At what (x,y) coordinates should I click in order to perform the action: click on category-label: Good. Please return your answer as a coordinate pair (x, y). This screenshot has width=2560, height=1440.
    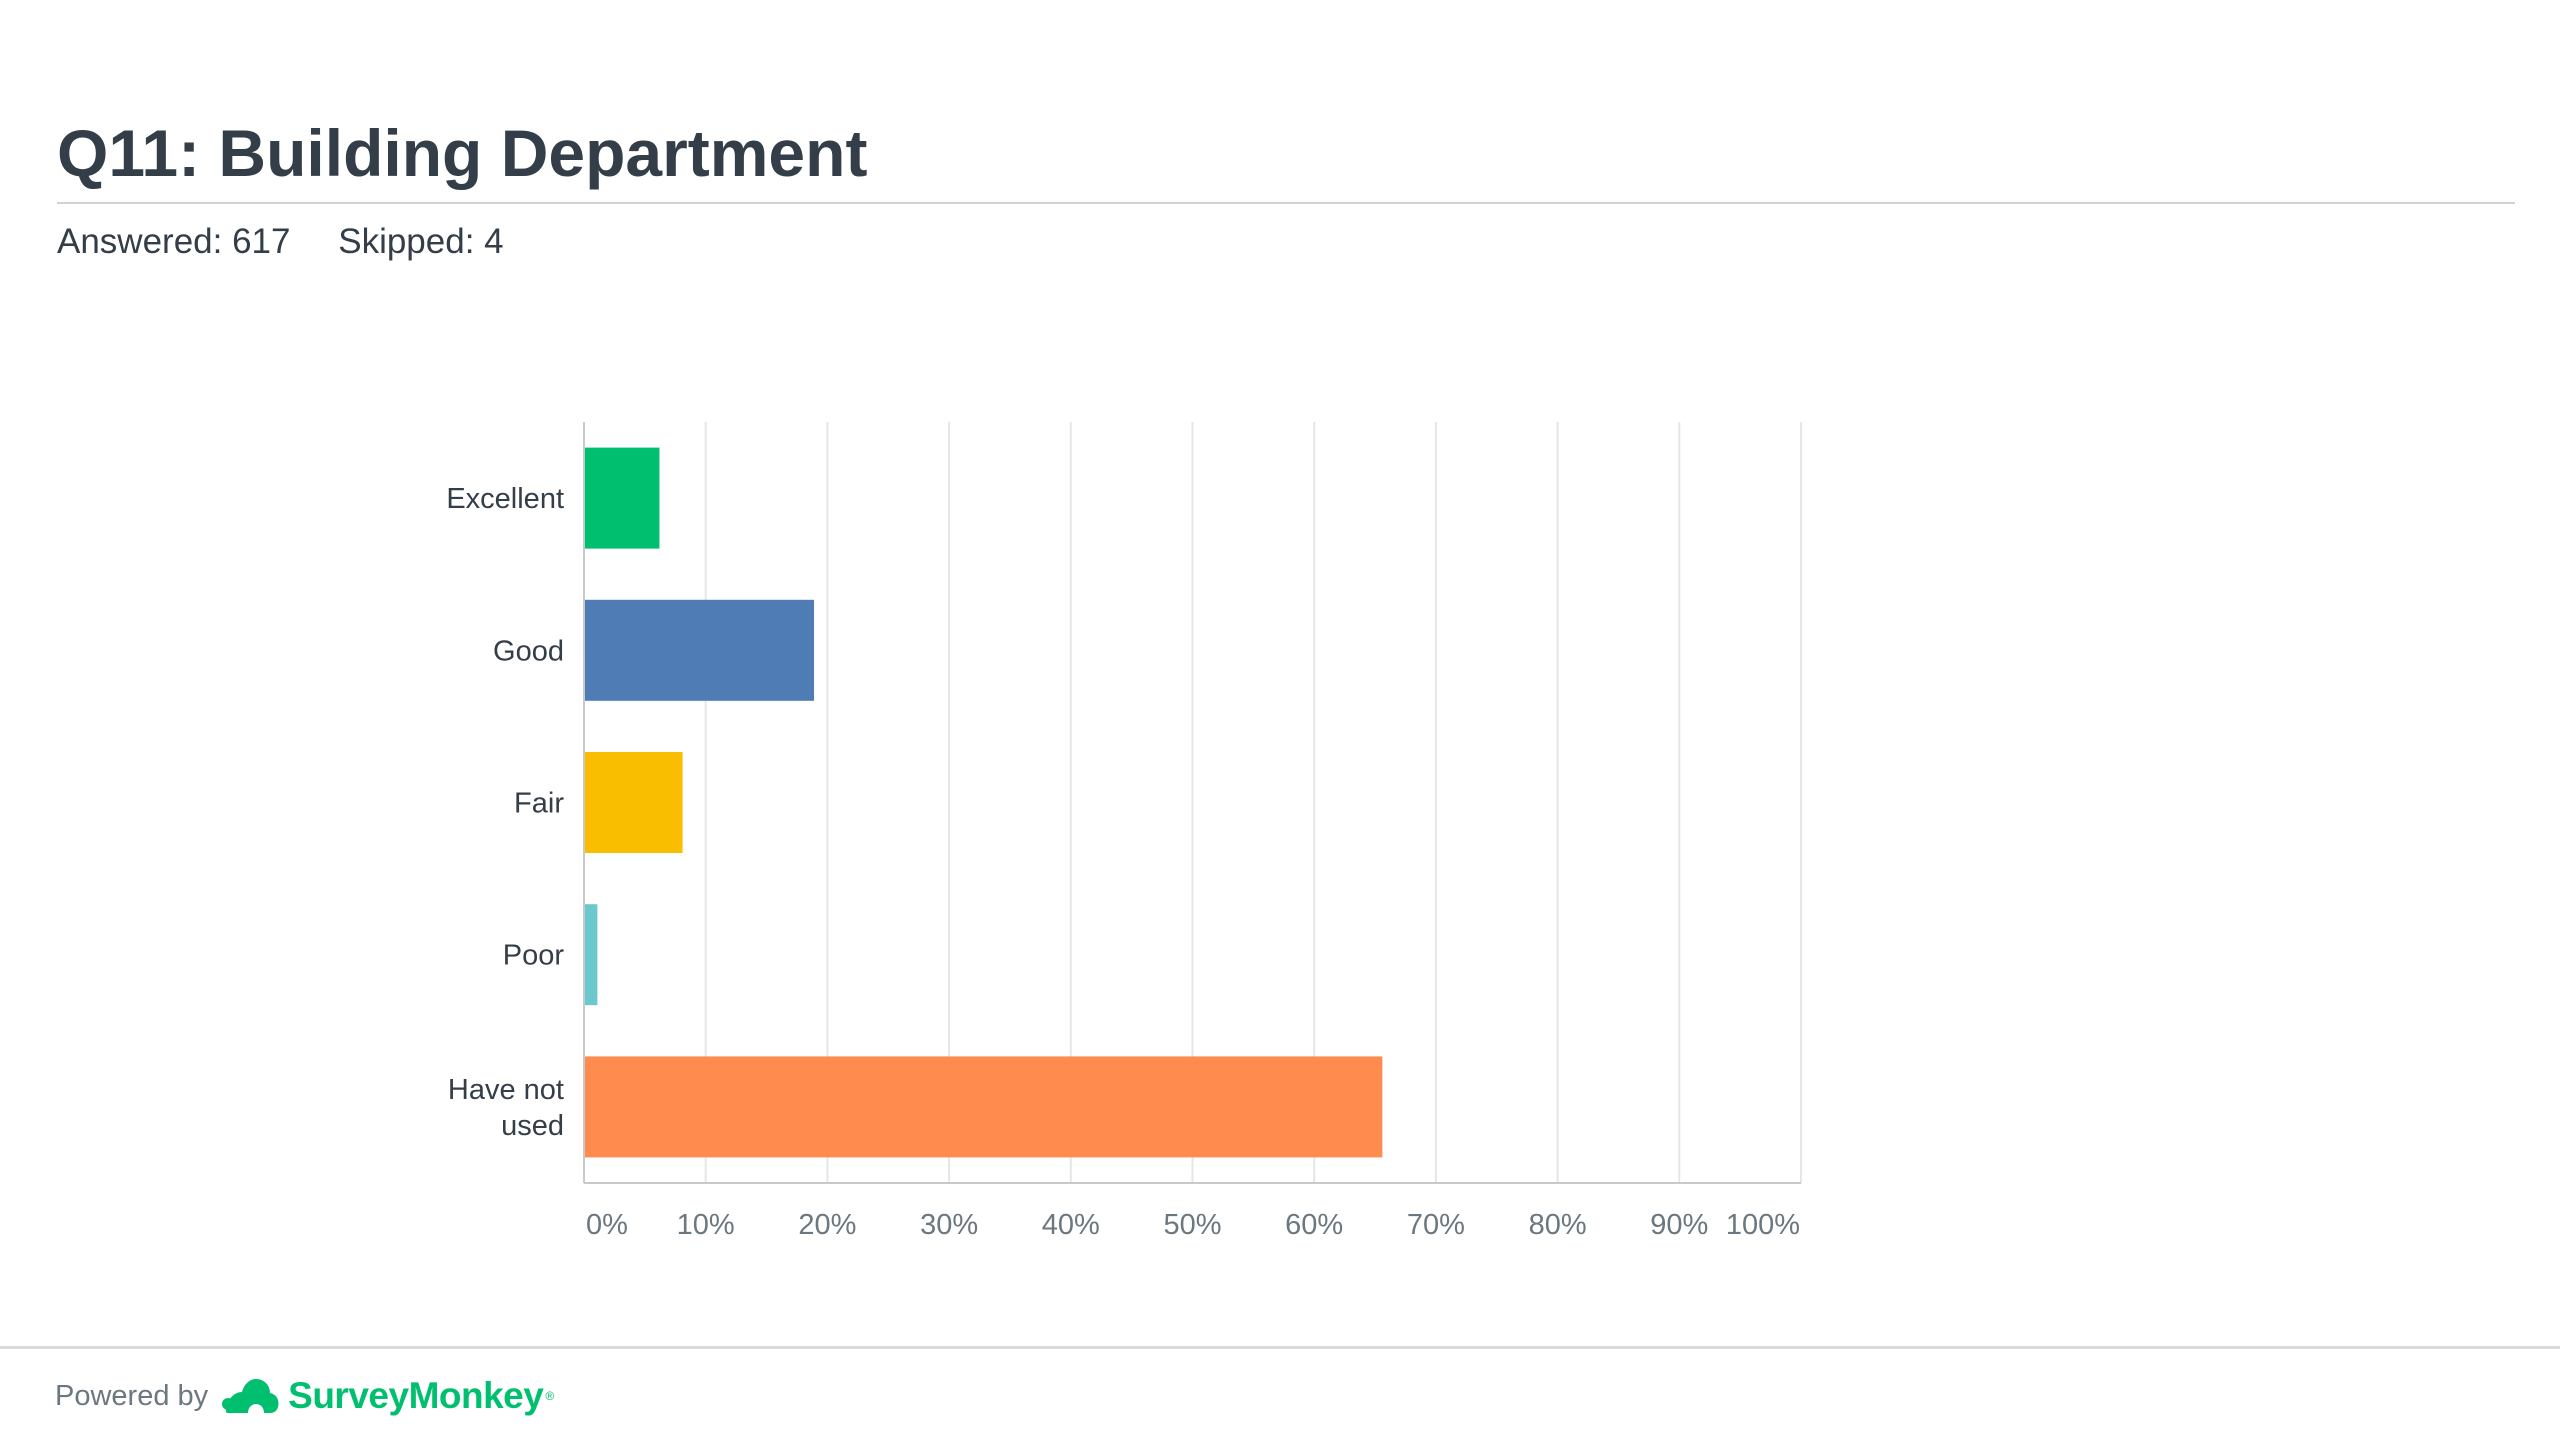
    Looking at the image, I should click on (528, 651).